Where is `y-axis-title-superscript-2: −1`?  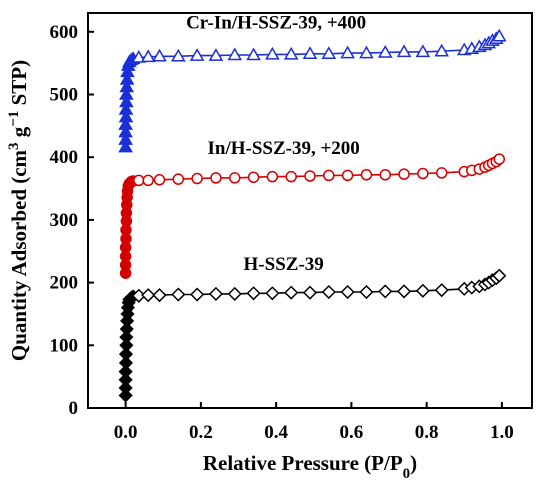
y-axis-title-superscript-2: −1 is located at coordinates (14, 119).